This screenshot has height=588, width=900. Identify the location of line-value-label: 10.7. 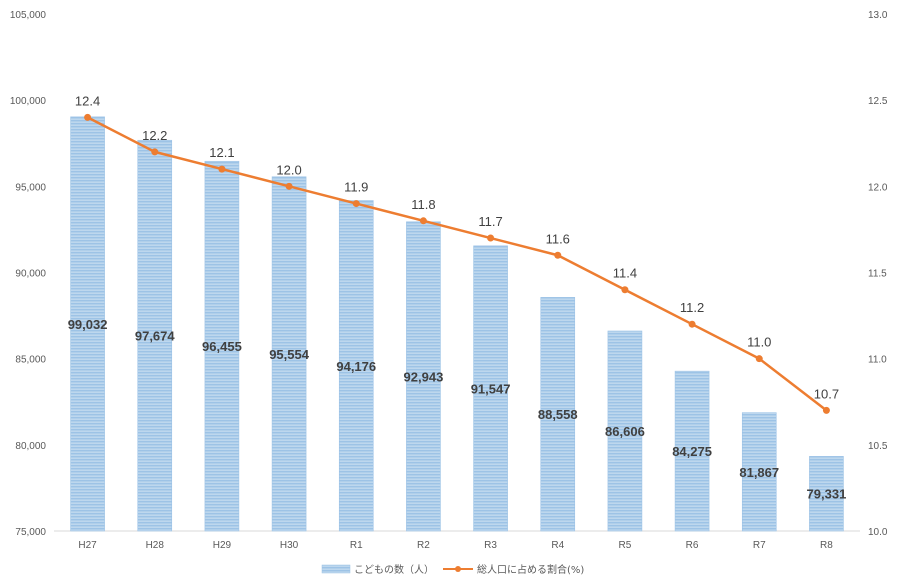
(826, 393).